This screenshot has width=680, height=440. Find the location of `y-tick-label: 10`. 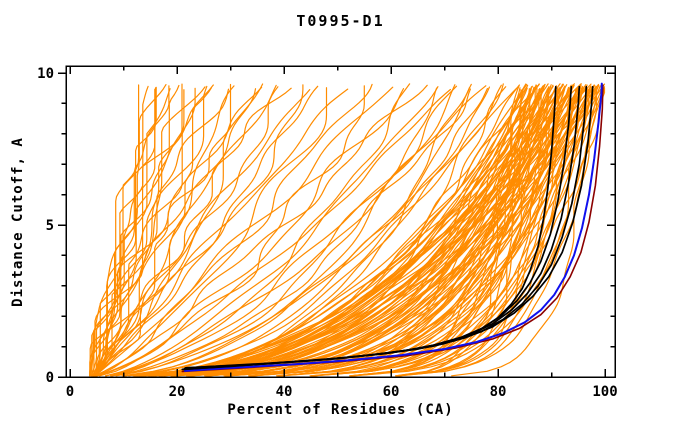

y-tick-label: 10 is located at coordinates (45, 74).